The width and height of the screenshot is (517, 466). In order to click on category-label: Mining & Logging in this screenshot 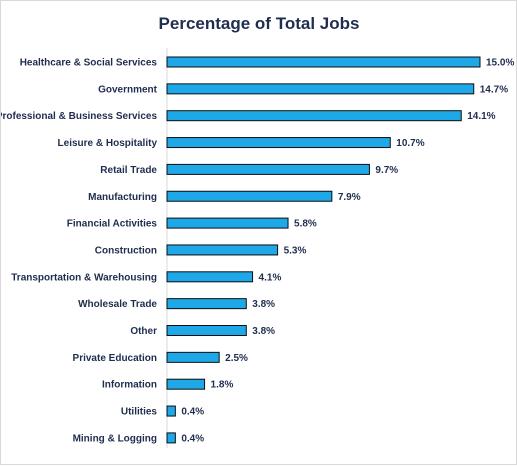, I will do `click(115, 438)`.